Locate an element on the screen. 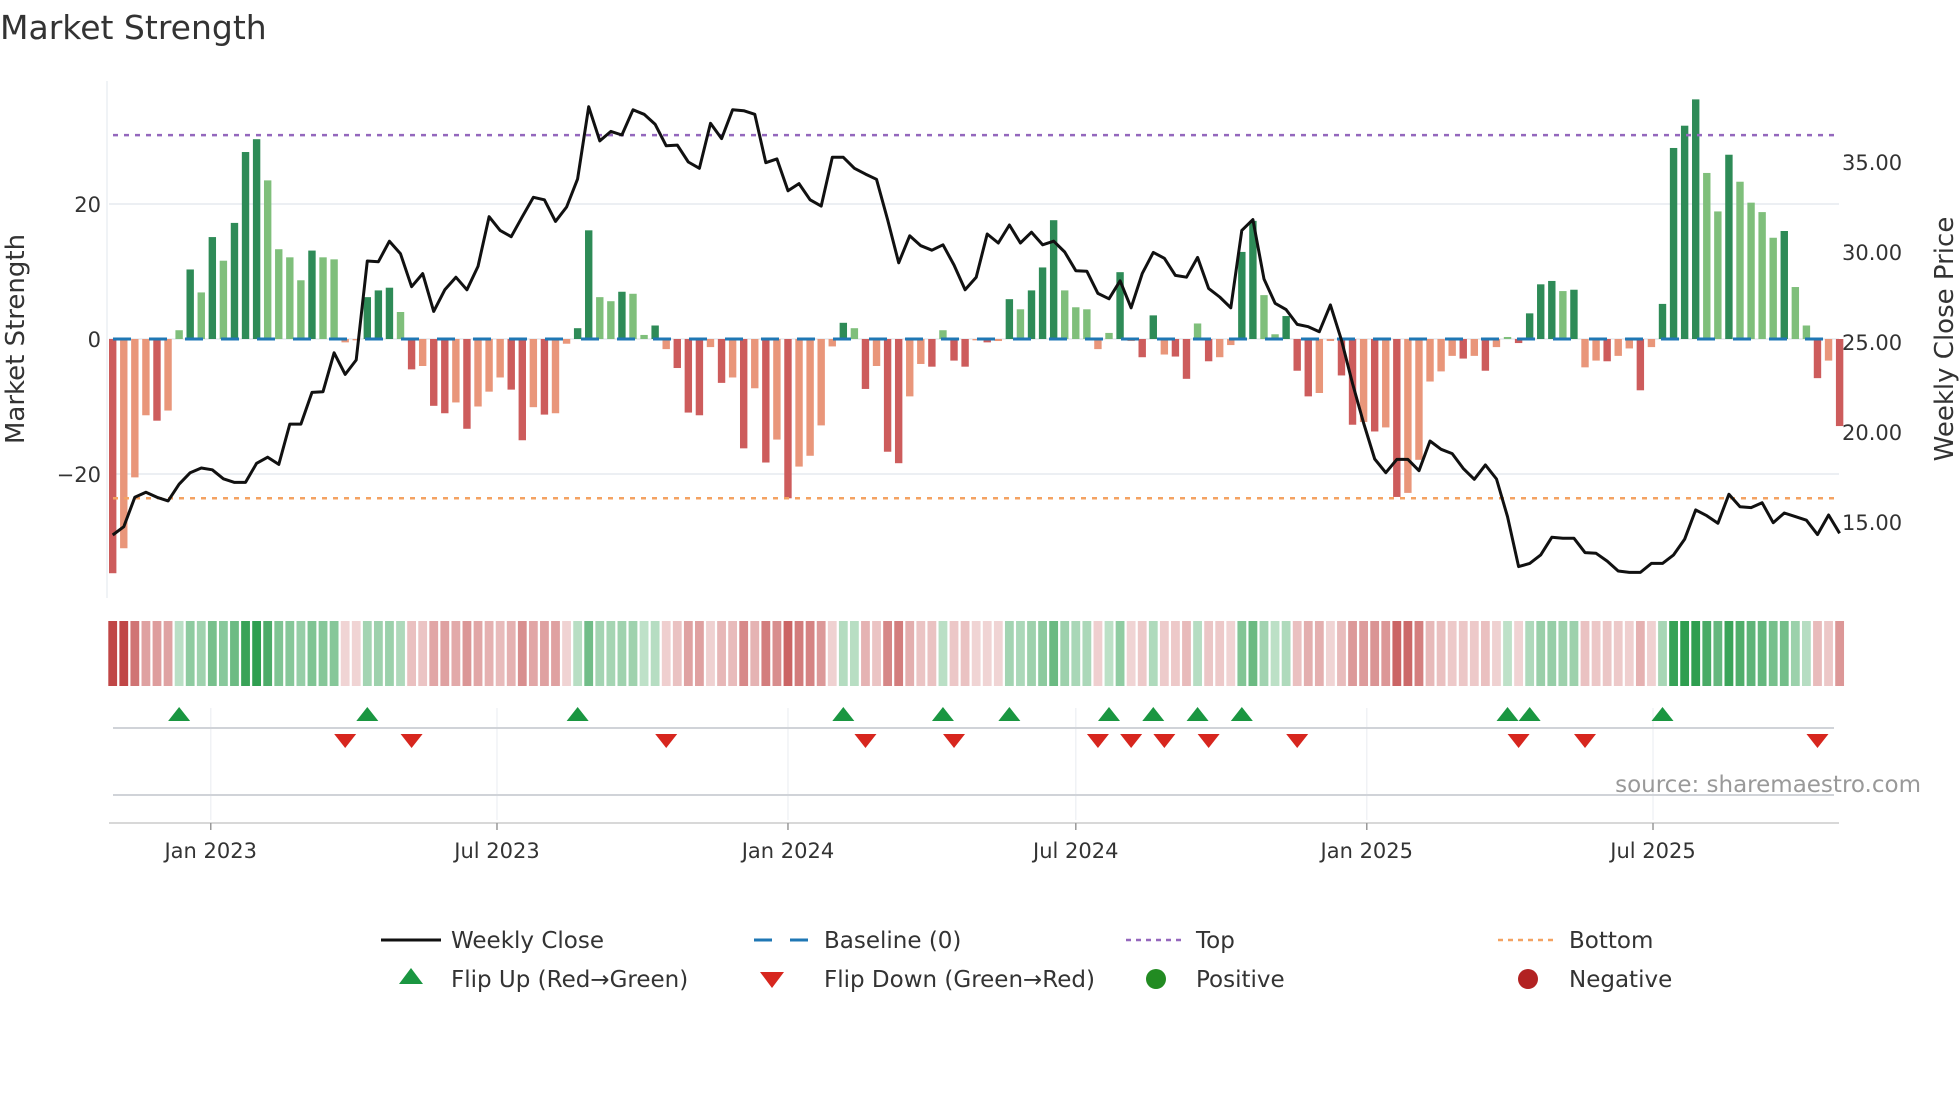 This screenshot has height=1106, width=1960. flip-markers is located at coordinates (973, 763).